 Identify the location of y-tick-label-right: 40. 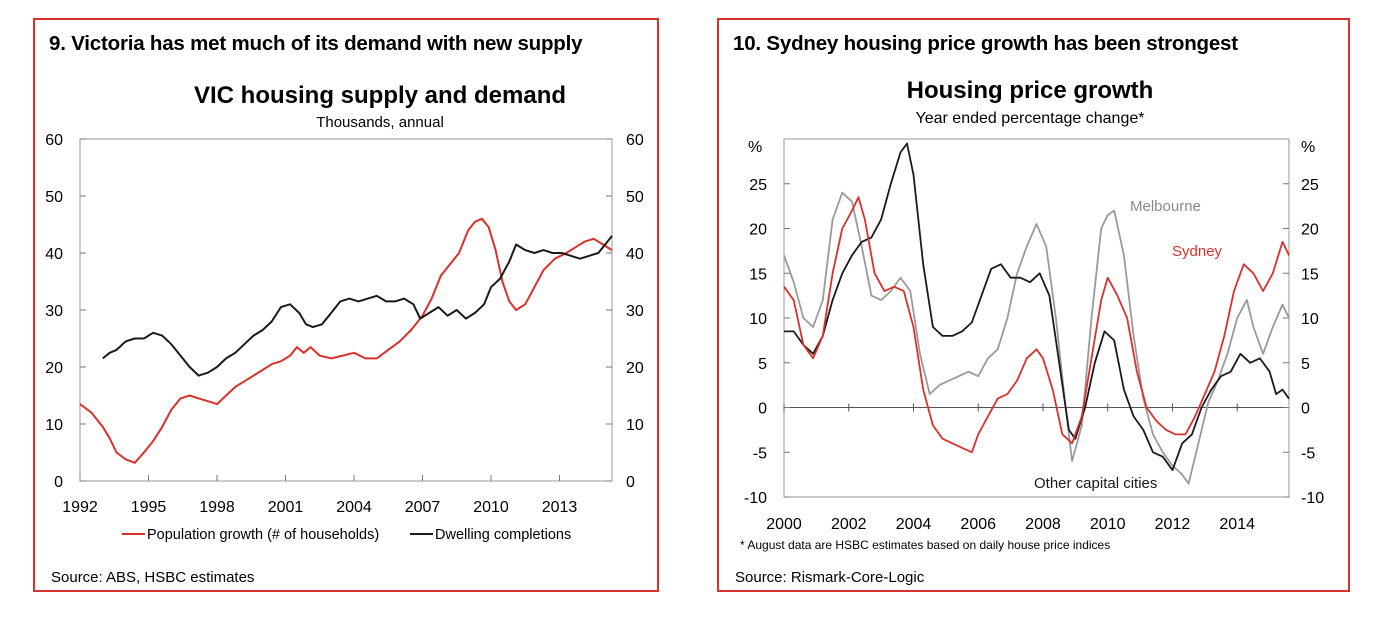
(635, 254).